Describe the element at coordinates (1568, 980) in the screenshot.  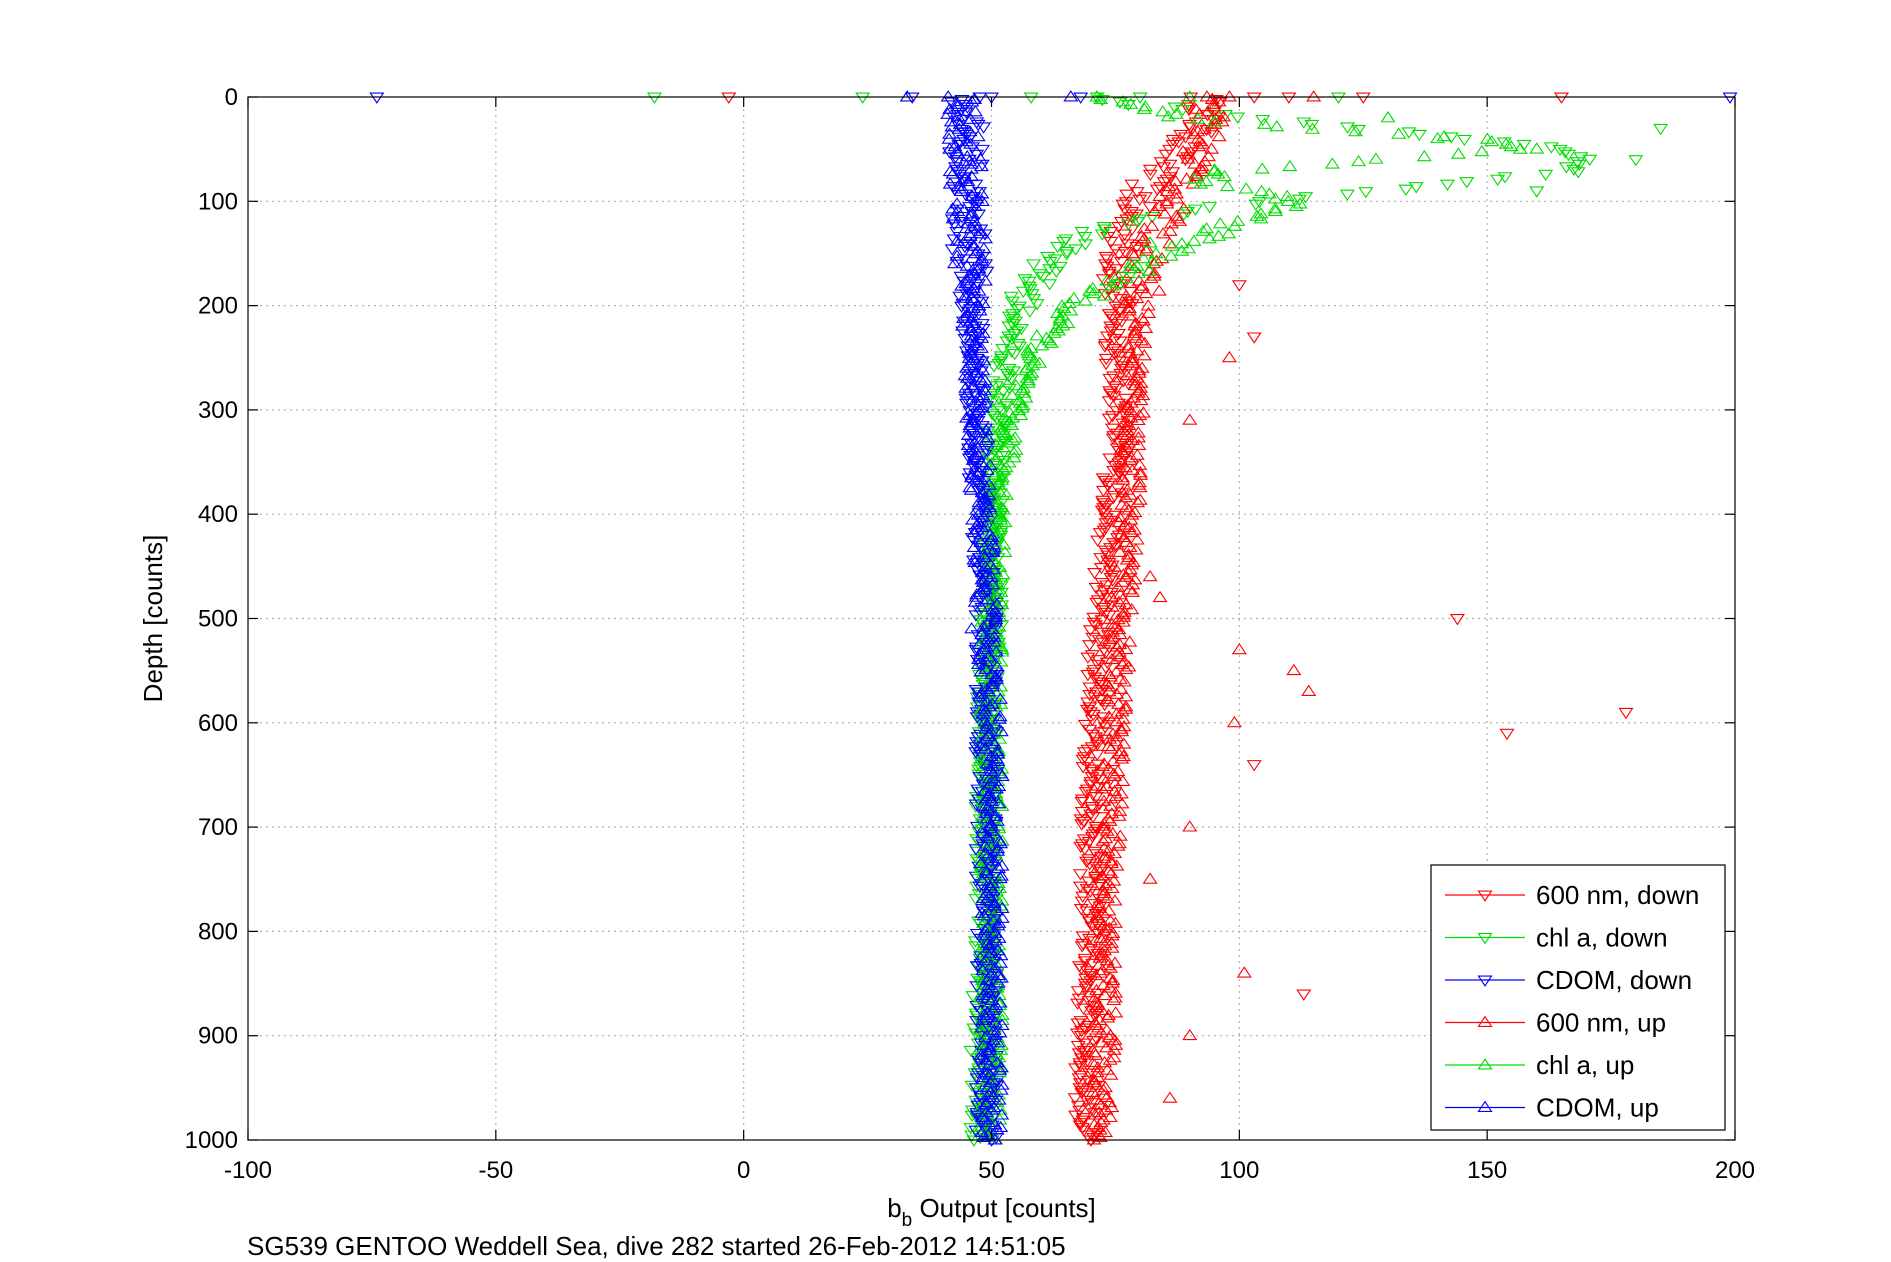
I see `legend-item: CDOM, down` at that location.